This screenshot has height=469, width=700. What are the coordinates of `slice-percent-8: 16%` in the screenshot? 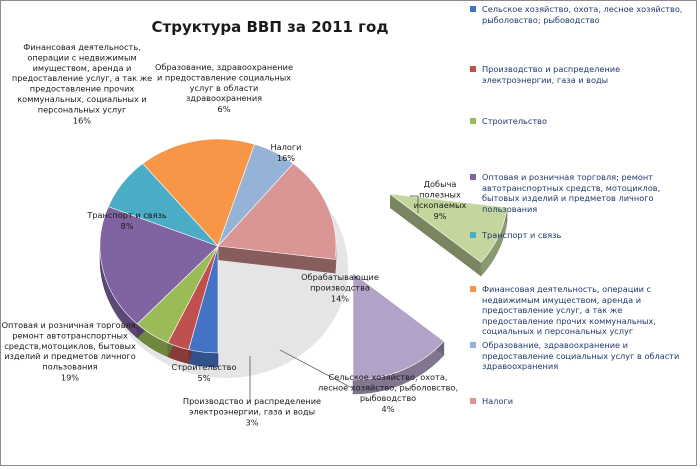 It's located at (286, 158).